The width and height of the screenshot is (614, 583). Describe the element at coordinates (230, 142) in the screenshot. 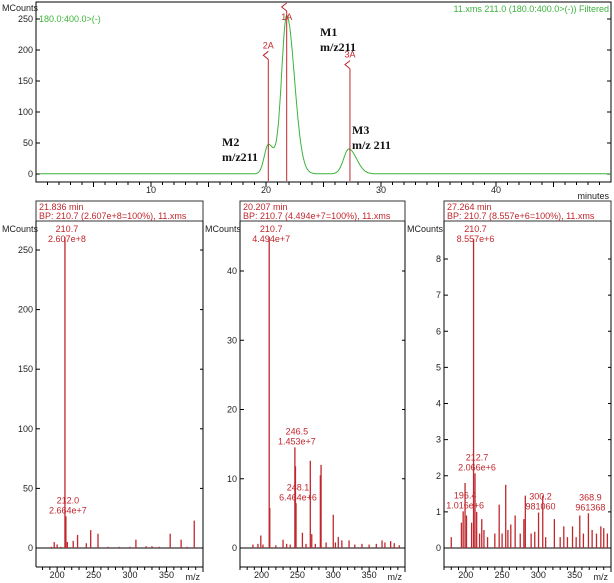

I see `peak-annotation-name: M2` at that location.